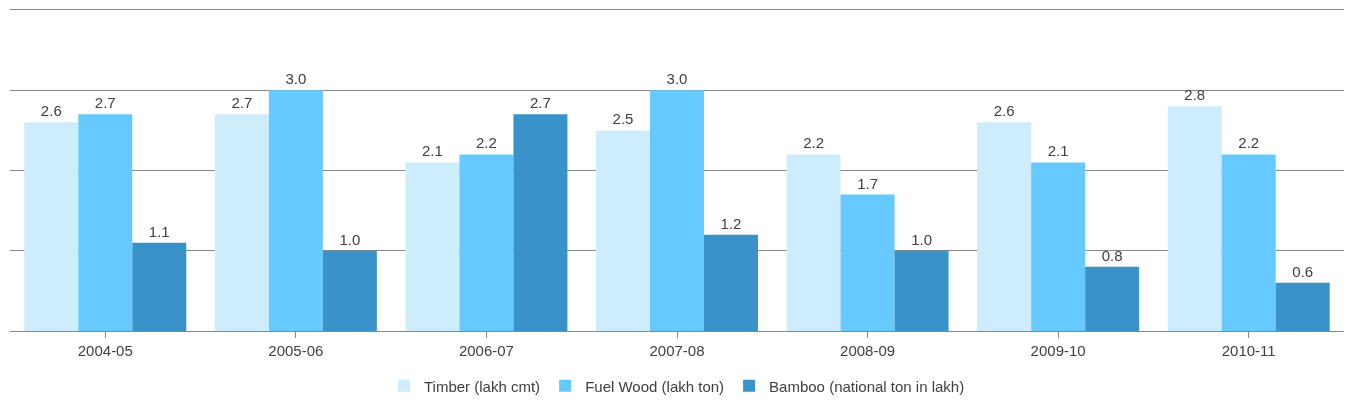 The height and width of the screenshot is (413, 1354). What do you see at coordinates (486, 350) in the screenshot?
I see `x-tick-label: 2006-07` at bounding box center [486, 350].